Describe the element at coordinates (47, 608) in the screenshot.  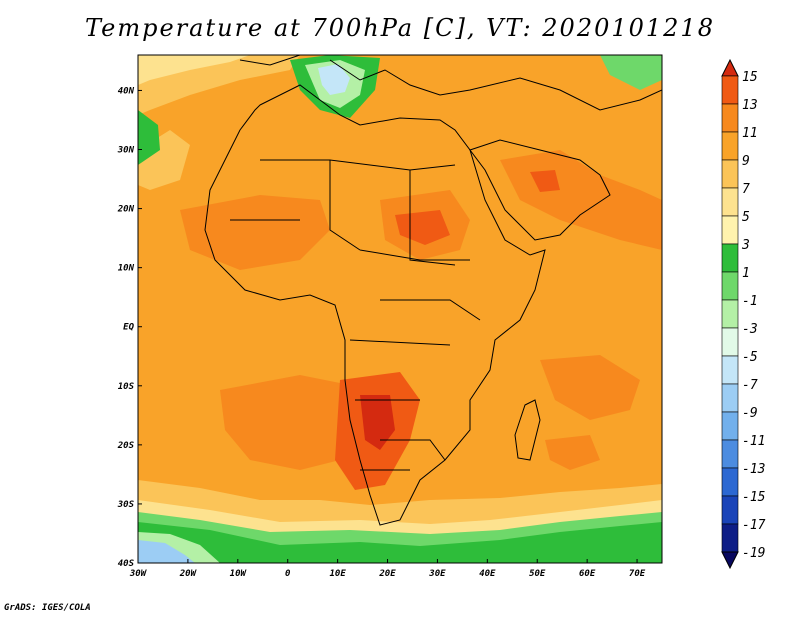
I see `credit-label: GrADS: IGES/COLA` at that location.